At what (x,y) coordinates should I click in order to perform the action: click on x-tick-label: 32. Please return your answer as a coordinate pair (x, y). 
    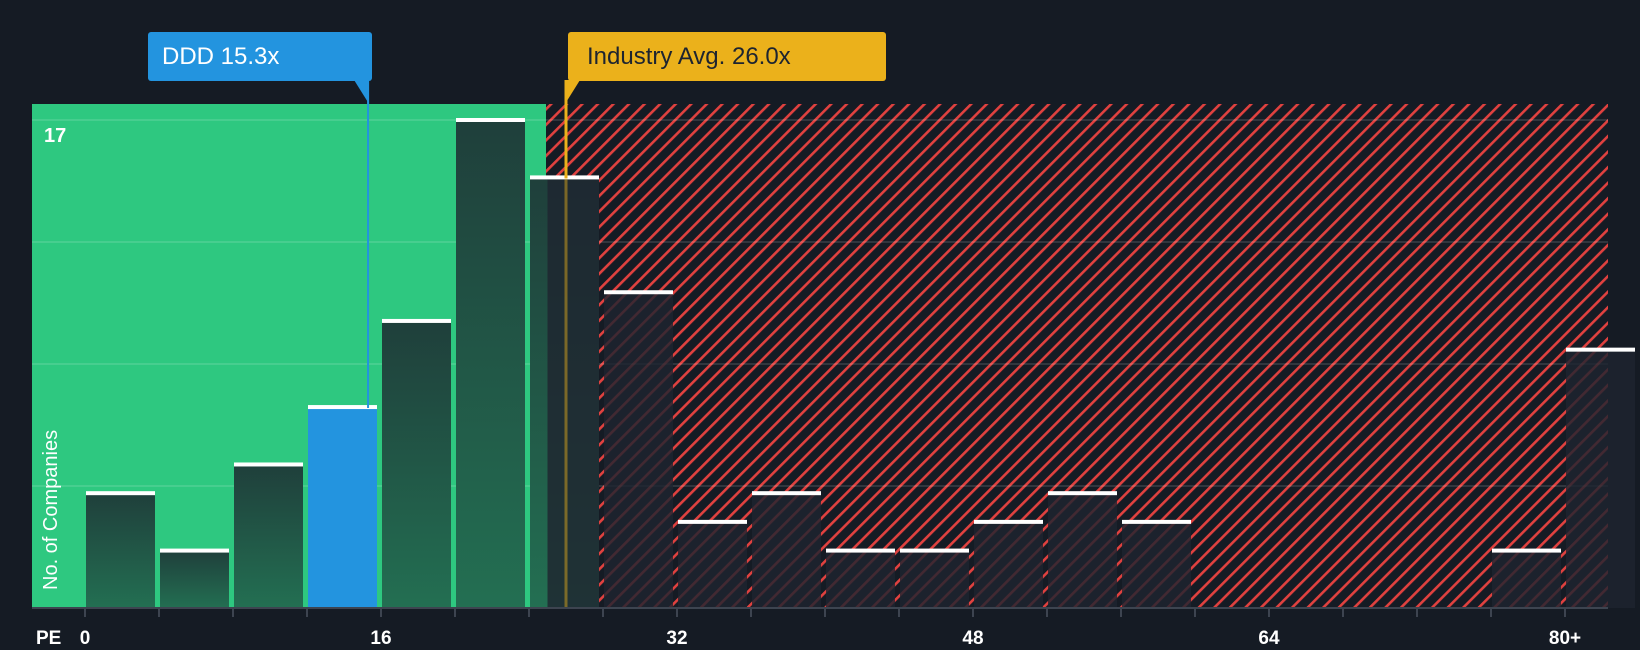
    Looking at the image, I should click on (677, 638).